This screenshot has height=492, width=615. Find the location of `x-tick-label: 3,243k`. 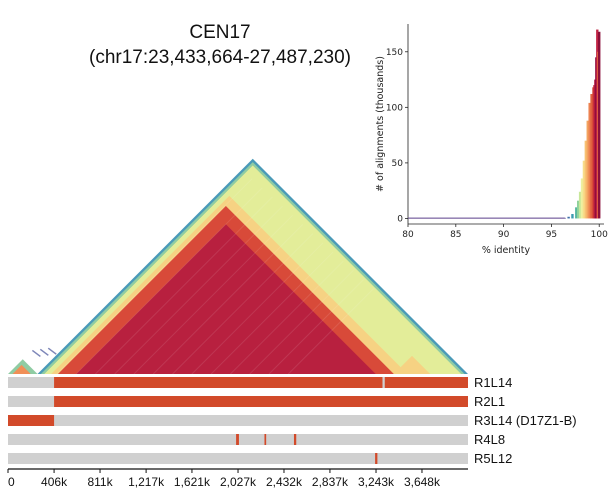

x-tick-label: 3,243k is located at coordinates (376, 482).